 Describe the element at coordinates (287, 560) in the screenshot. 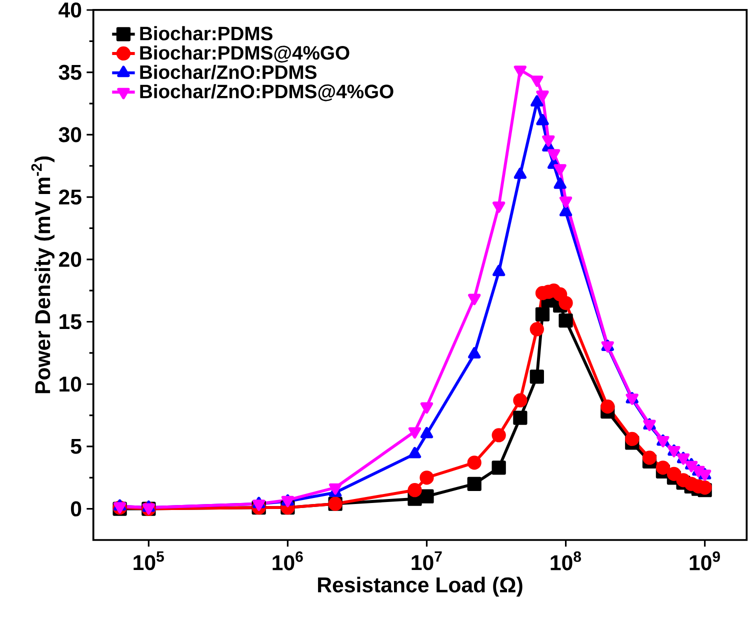

I see `x-tick-label: 10$^{6}$` at that location.